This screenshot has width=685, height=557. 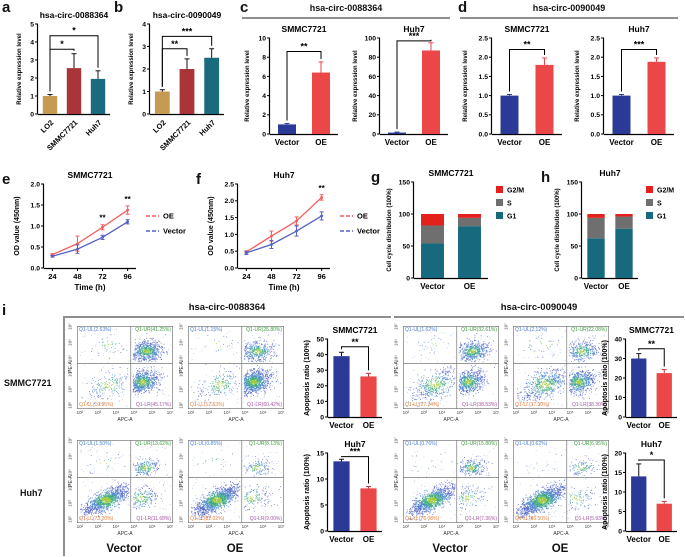 What do you see at coordinates (281, 412) in the screenshot?
I see `flow-x-tick: 10⁷` at bounding box center [281, 412].